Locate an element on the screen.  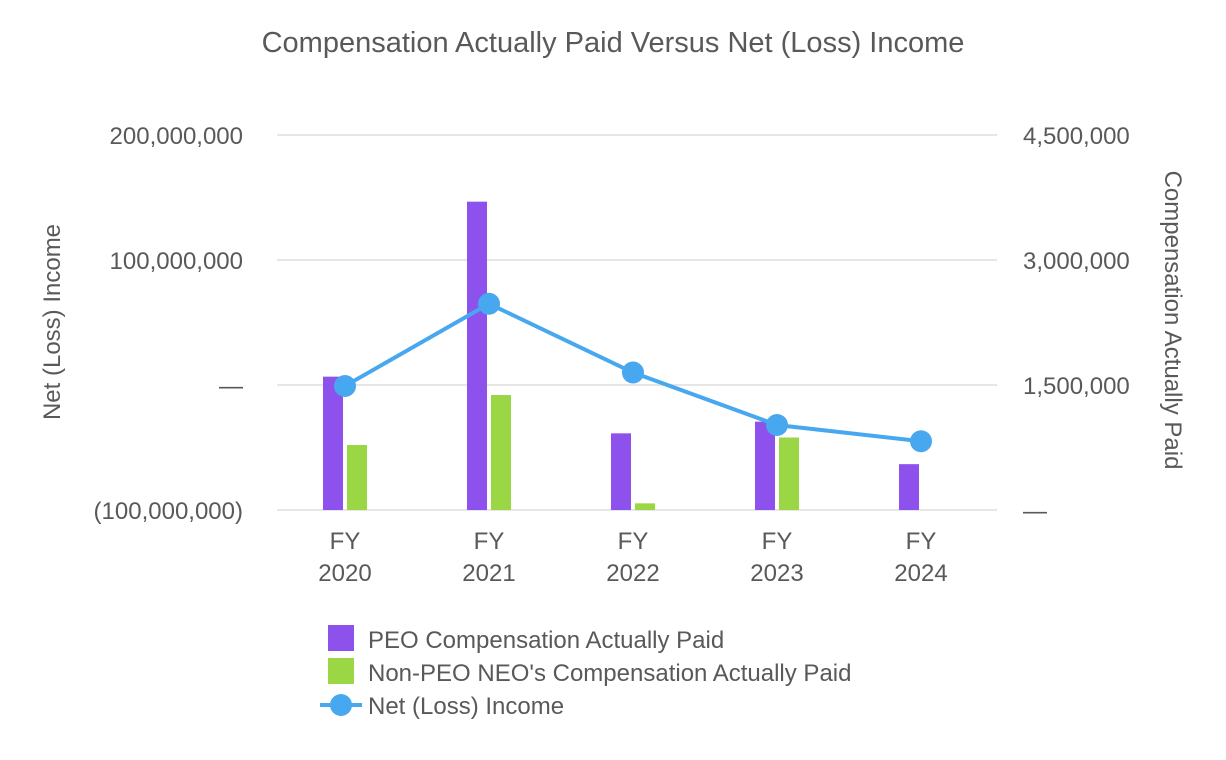
right-tick-label: — is located at coordinates (1035, 511).